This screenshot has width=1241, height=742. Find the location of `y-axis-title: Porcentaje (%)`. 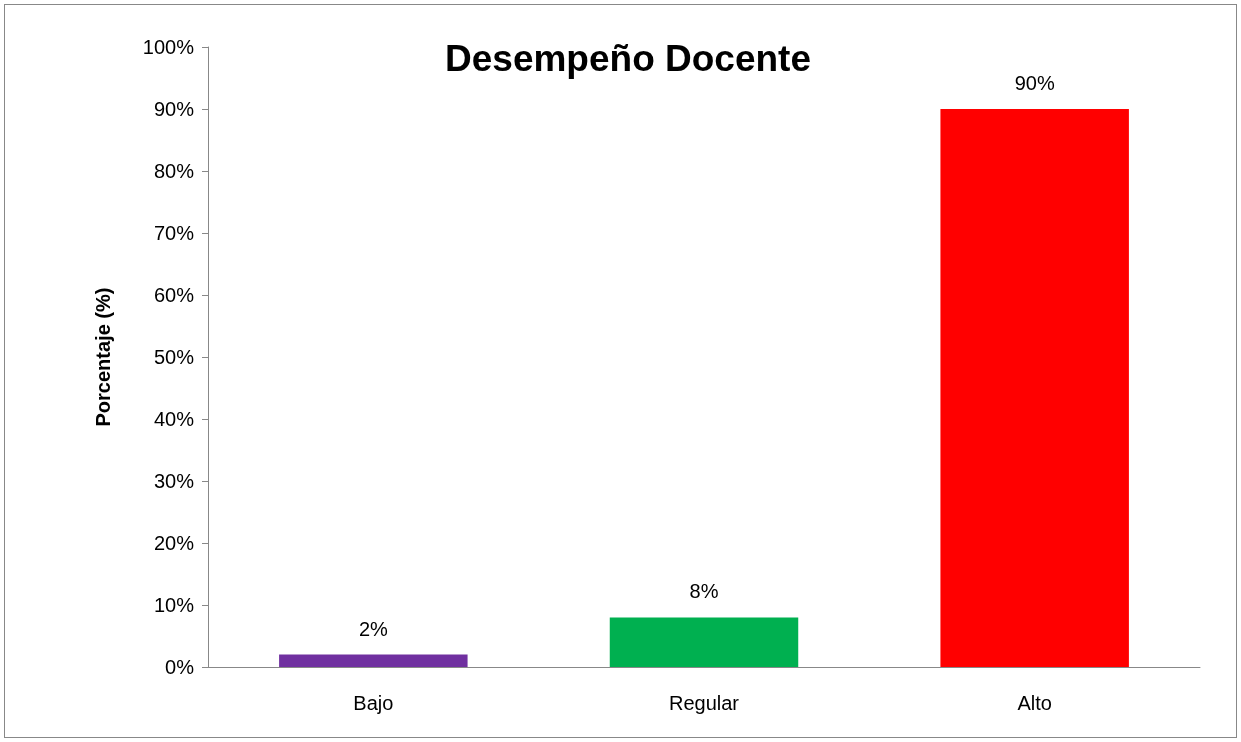

y-axis-title: Porcentaje (%) is located at coordinates (103, 357).